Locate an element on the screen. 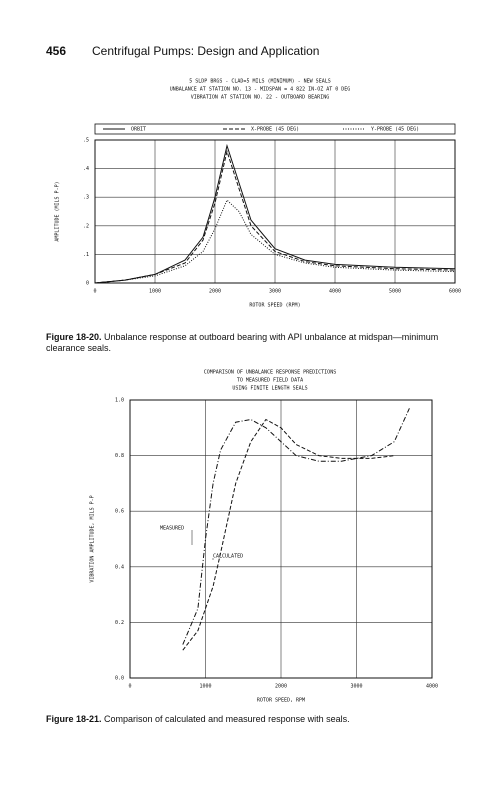 This screenshot has height=800, width=502. y-axis-label: VIBRATION AMPLITUDE, MILS P-P is located at coordinates (93, 538).